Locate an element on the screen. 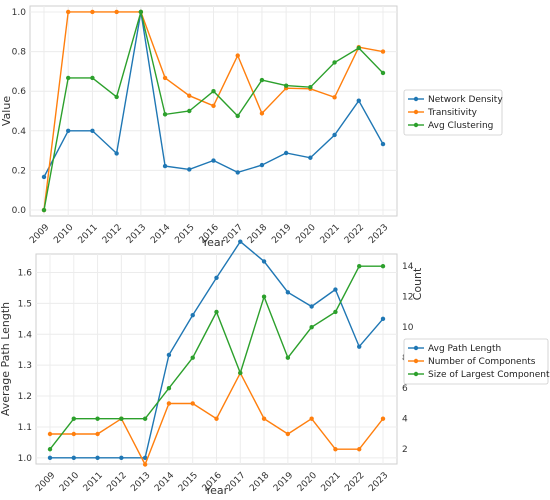  y2-tick-label: 12 is located at coordinates (407, 298).